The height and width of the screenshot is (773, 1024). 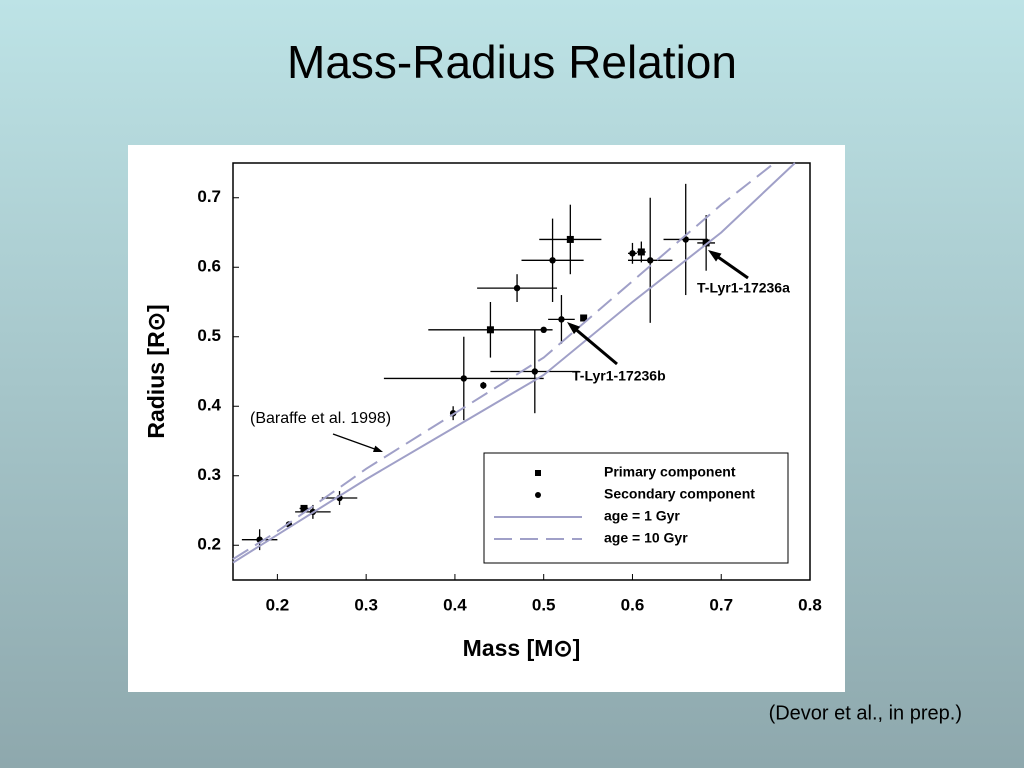 I want to click on x-tick-label: 0.4, so click(x=455, y=604).